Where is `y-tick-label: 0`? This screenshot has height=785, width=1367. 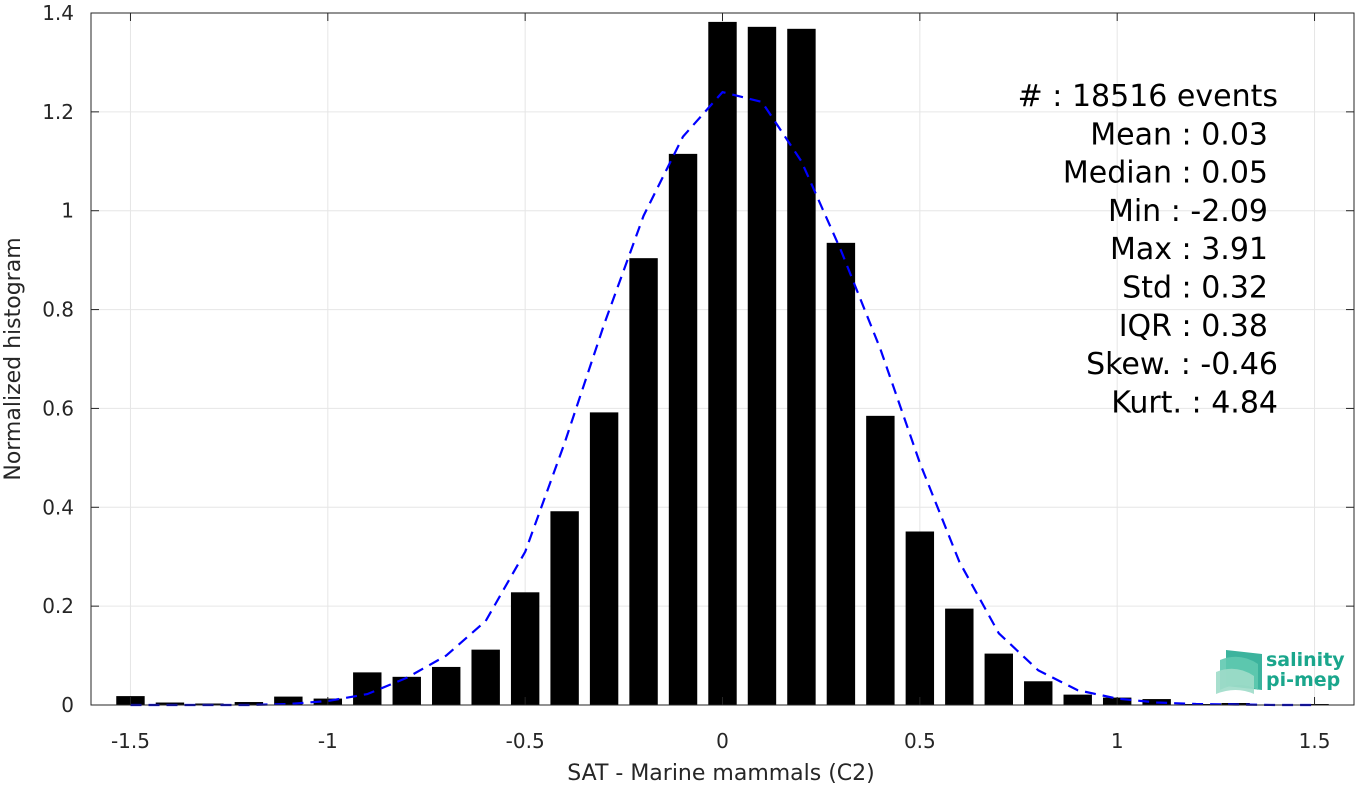 y-tick-label: 0 is located at coordinates (67, 705).